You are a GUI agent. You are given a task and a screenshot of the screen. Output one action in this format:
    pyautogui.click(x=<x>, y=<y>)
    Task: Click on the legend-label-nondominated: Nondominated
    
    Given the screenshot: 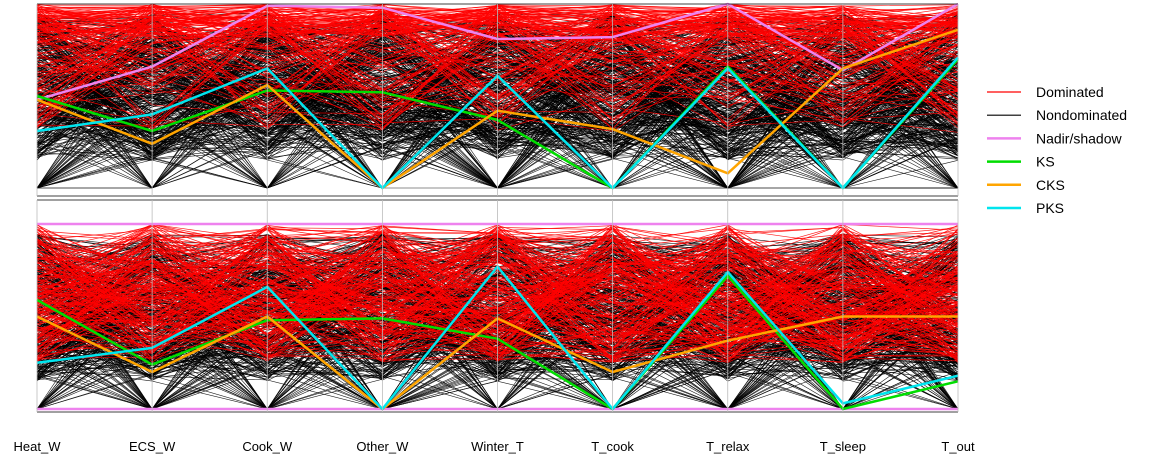 What is the action you would take?
    pyautogui.click(x=1081, y=115)
    